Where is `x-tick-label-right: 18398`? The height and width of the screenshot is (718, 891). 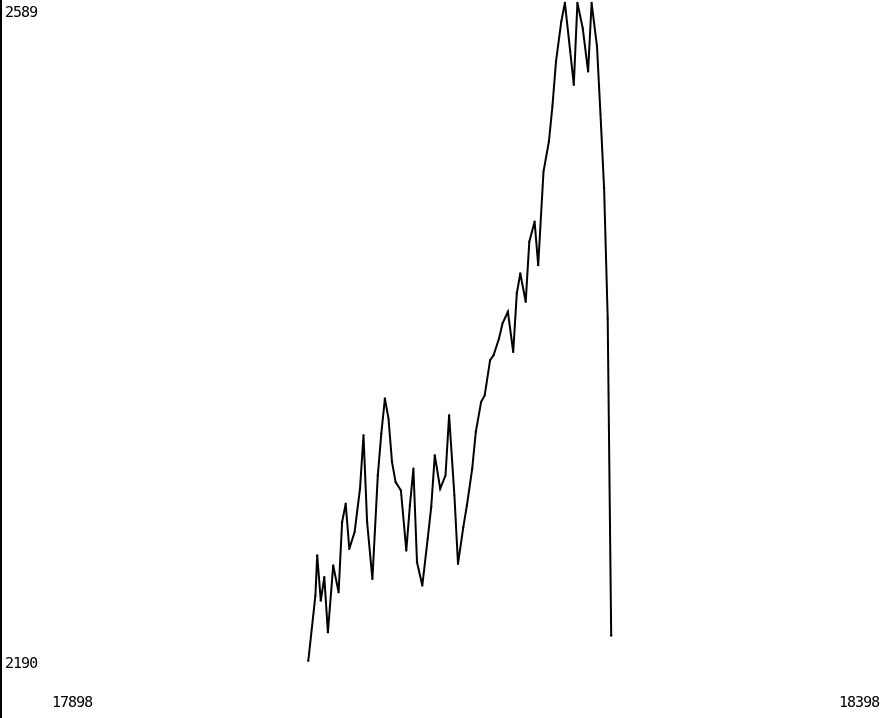 x-tick-label-right: 18398 is located at coordinates (859, 702).